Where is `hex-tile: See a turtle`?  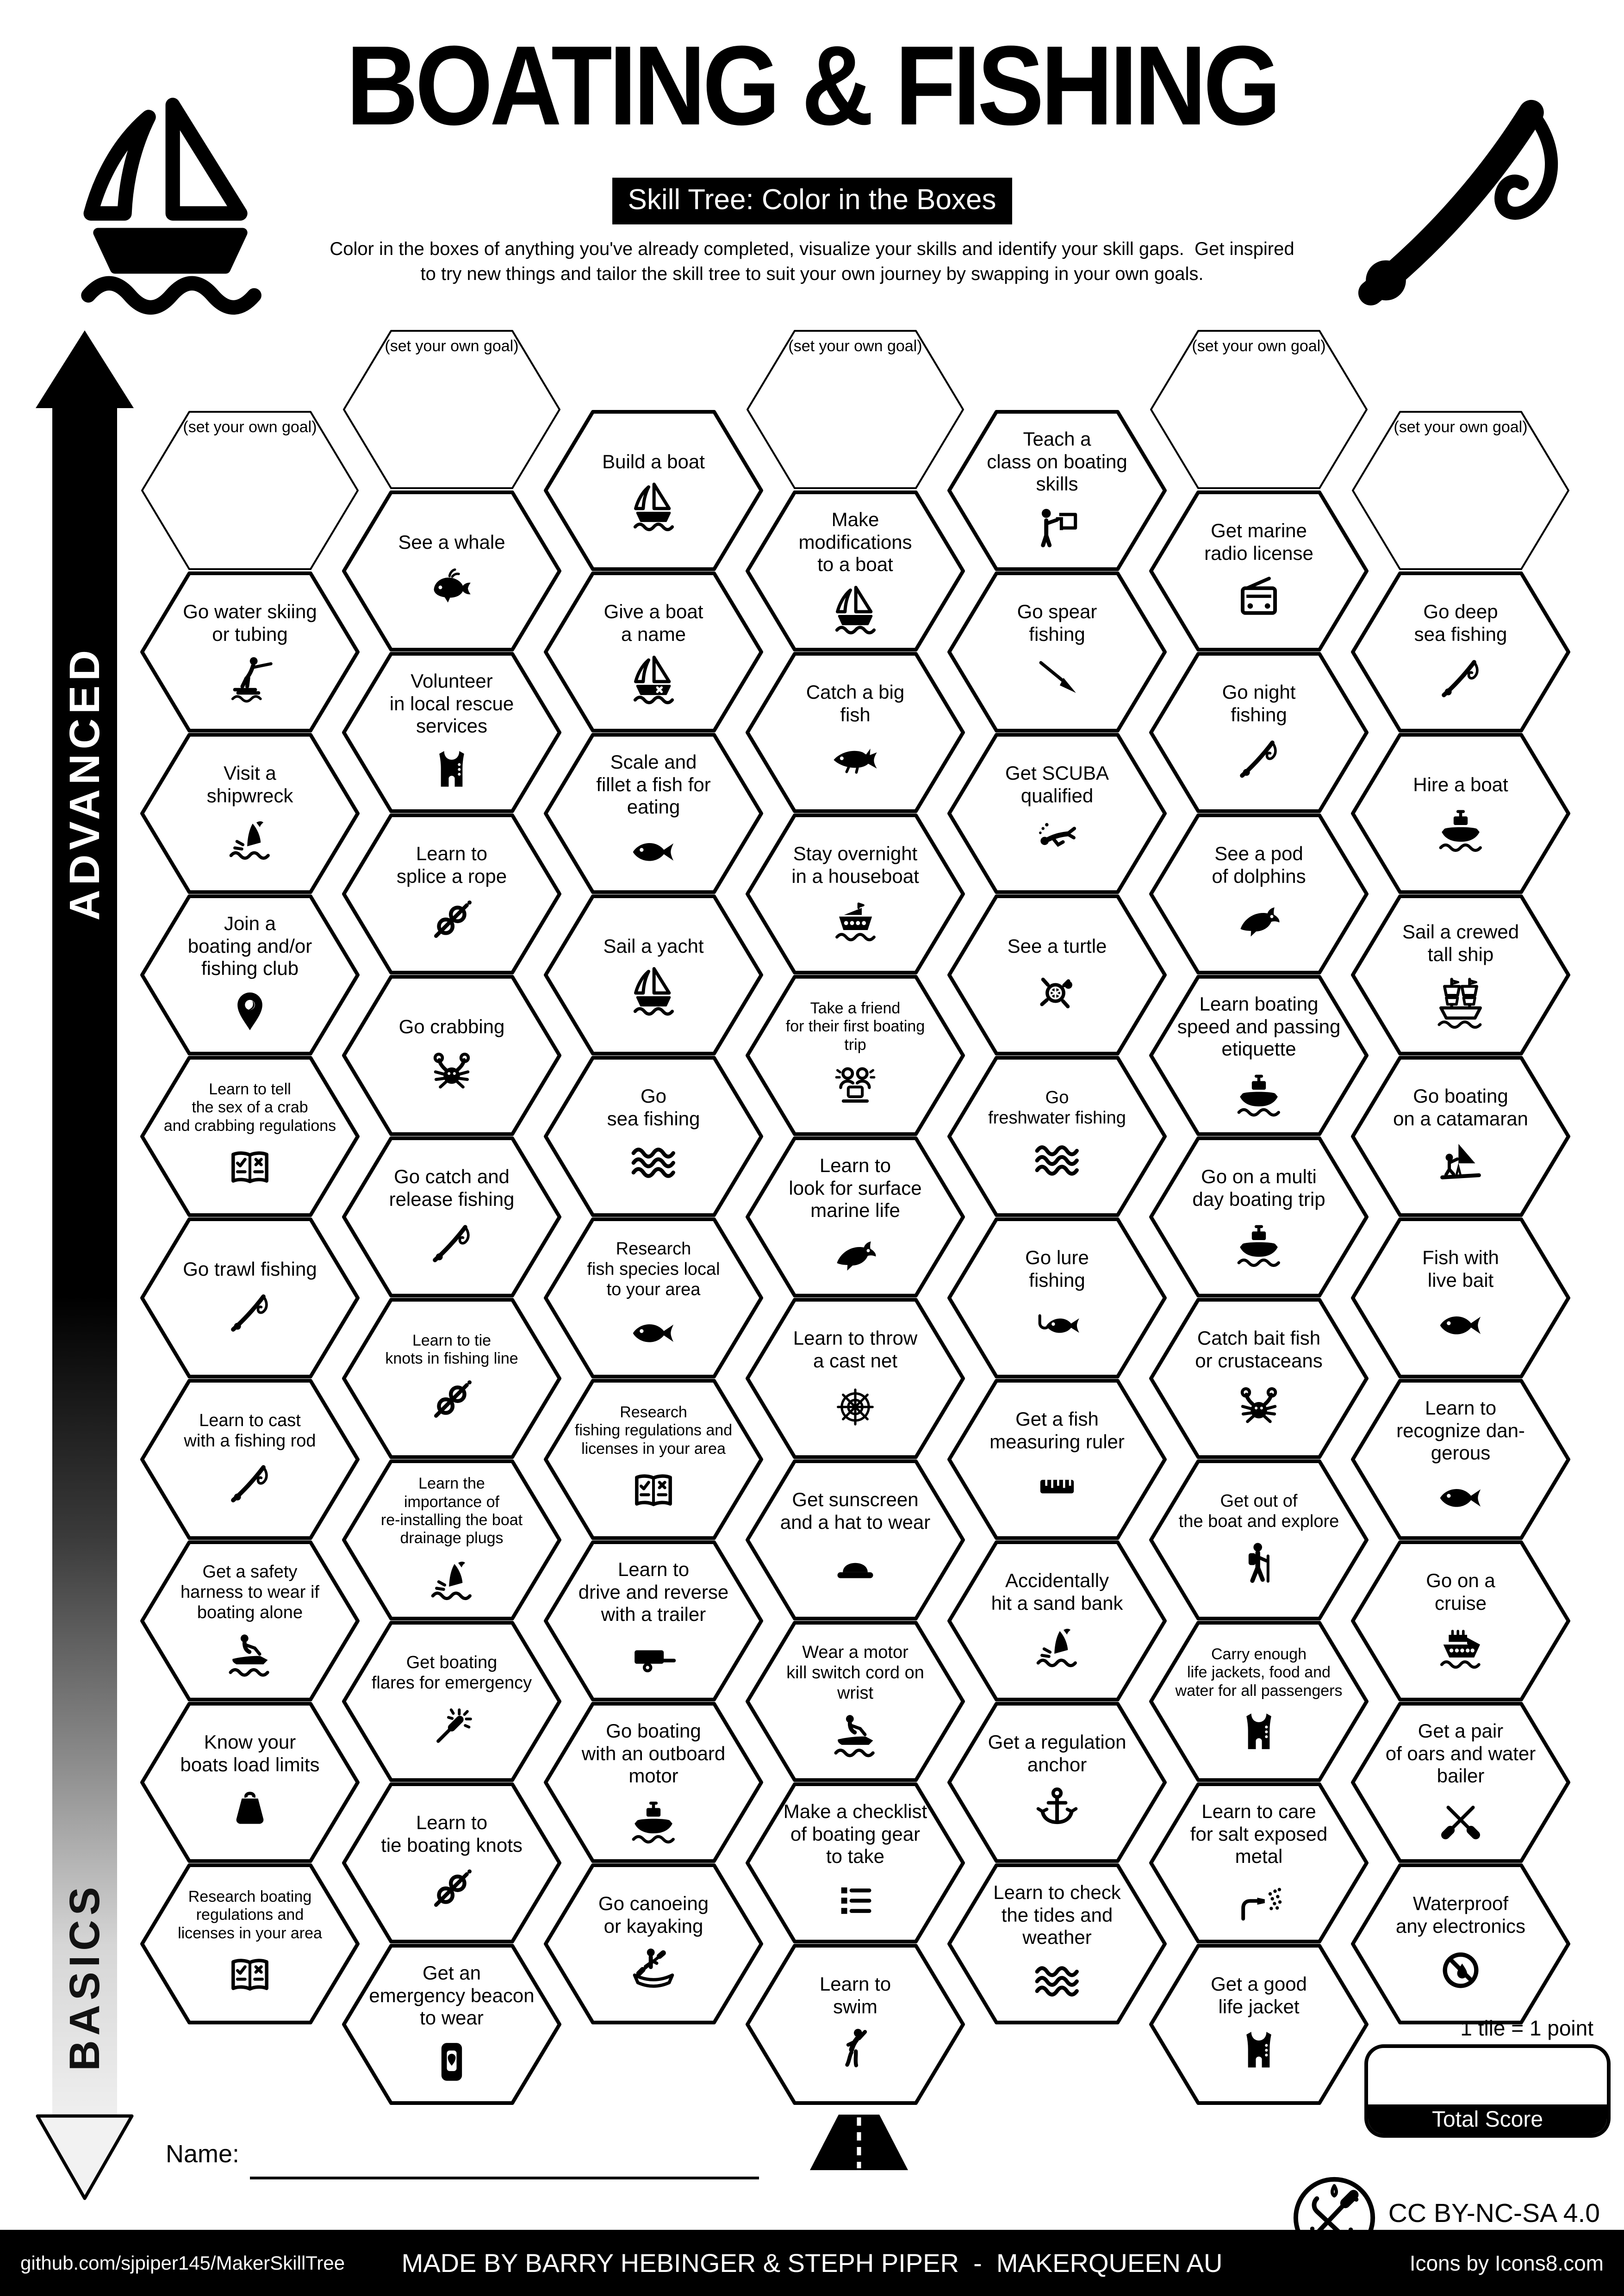
hex-tile: See a turtle is located at coordinates (1057, 975).